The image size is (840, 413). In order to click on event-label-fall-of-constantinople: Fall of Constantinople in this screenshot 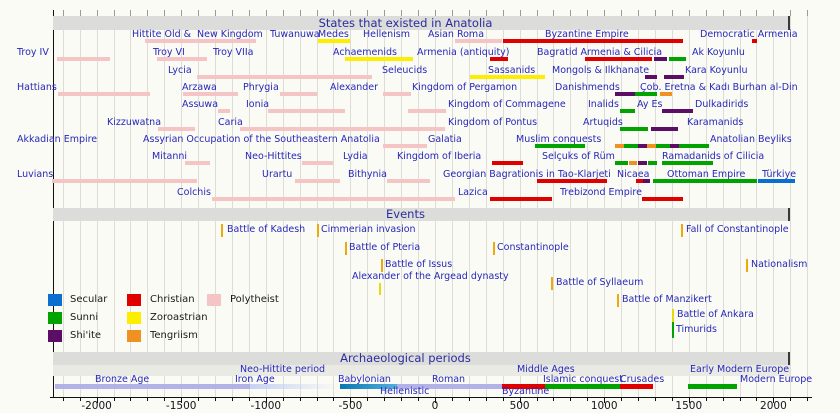, I will do `click(737, 229)`.